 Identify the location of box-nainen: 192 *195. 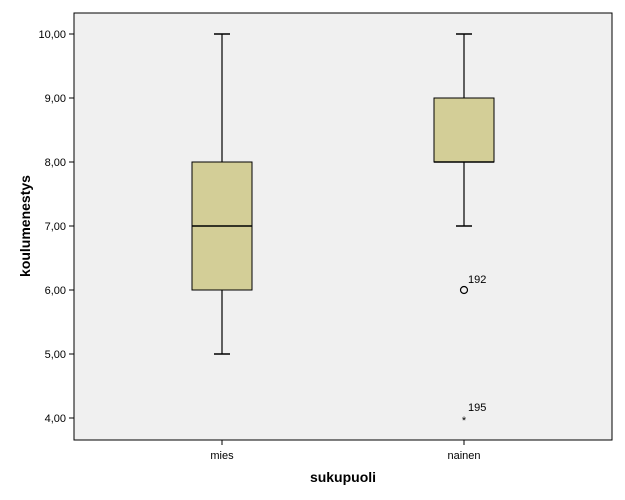
(464, 230).